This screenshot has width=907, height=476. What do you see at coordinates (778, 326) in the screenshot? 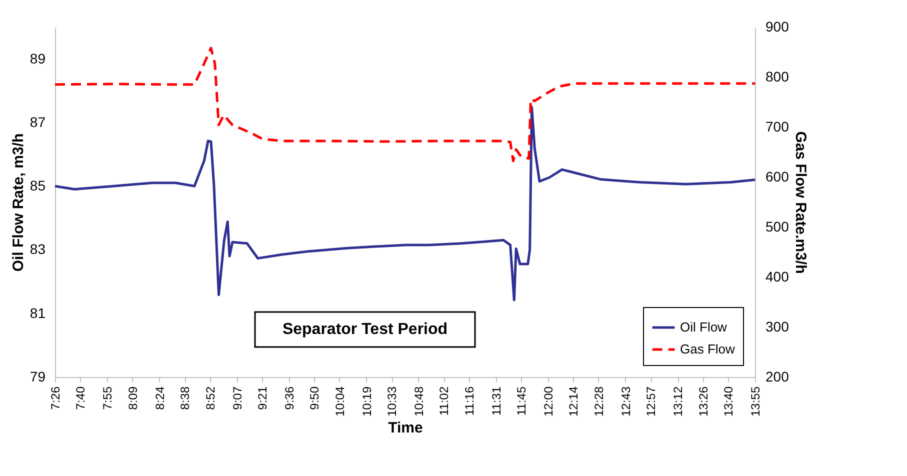
I see `y2-tick-label: 300` at bounding box center [778, 326].